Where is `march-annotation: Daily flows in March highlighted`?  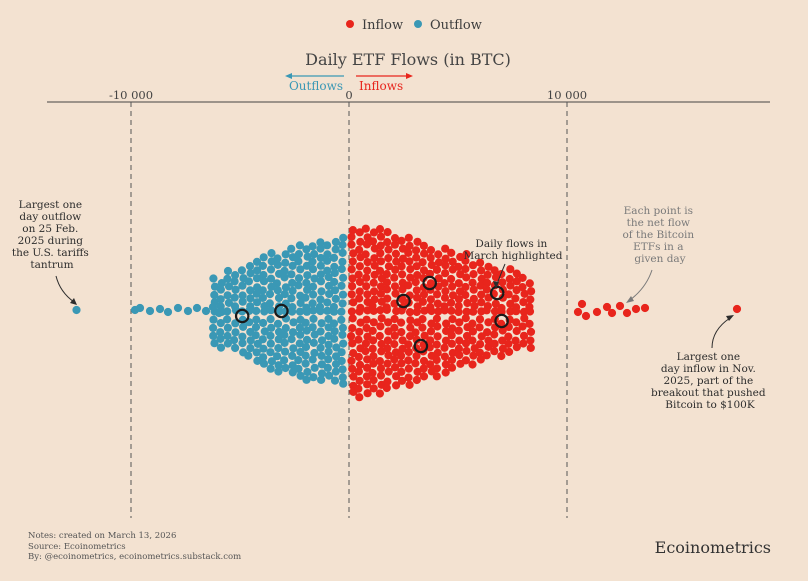 march-annotation: Daily flows in March highlighted is located at coordinates (513, 250).